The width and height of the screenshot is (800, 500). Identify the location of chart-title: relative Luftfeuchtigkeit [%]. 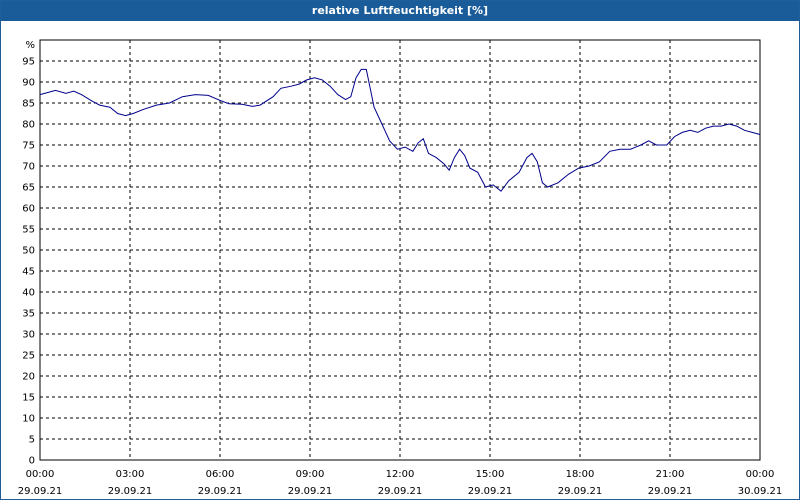
(400, 11).